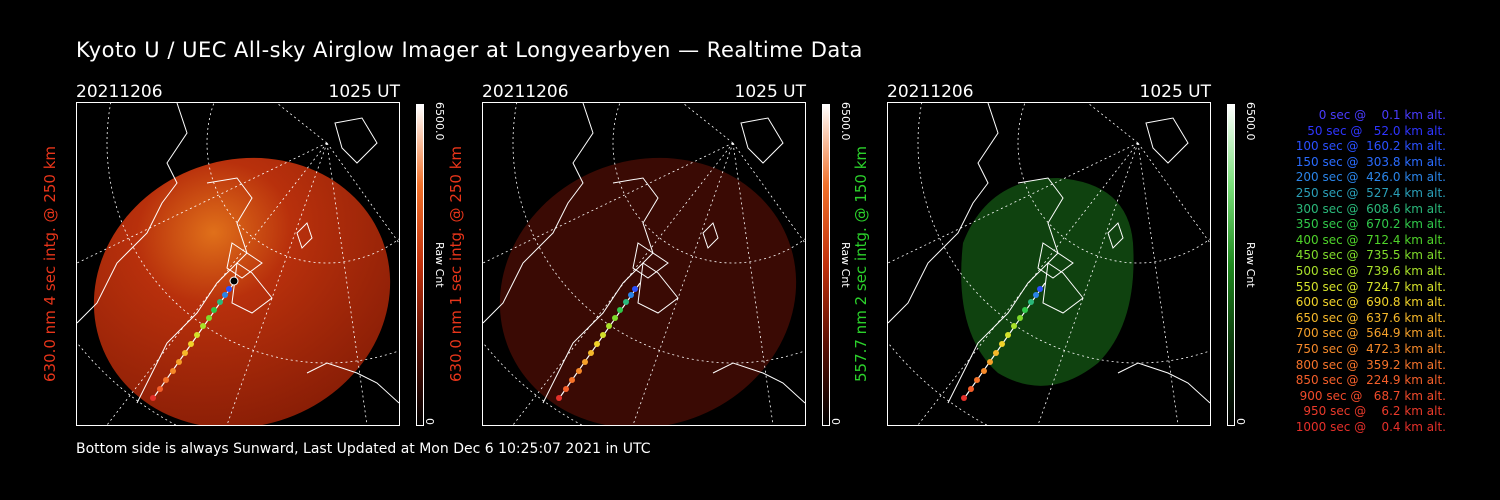  What do you see at coordinates (1370, 192) in the screenshot?
I see `legend-row: 250 sec @ 527.4 km alt.` at bounding box center [1370, 192].